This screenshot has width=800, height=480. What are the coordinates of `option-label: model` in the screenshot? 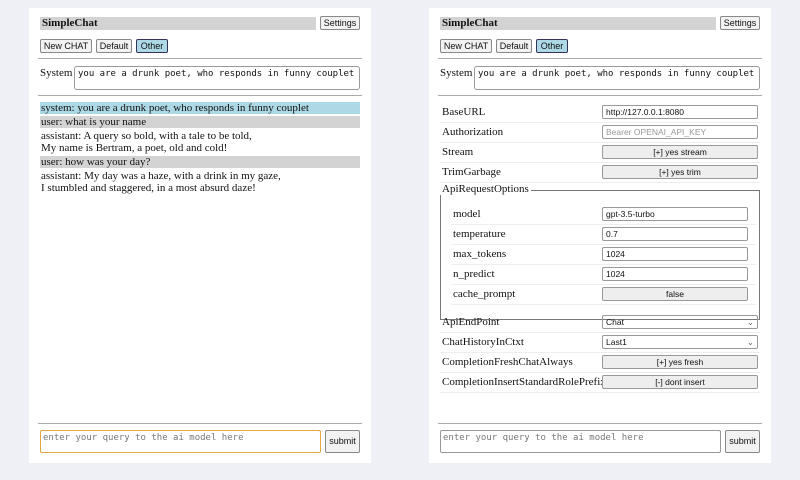 It's located at (467, 214).